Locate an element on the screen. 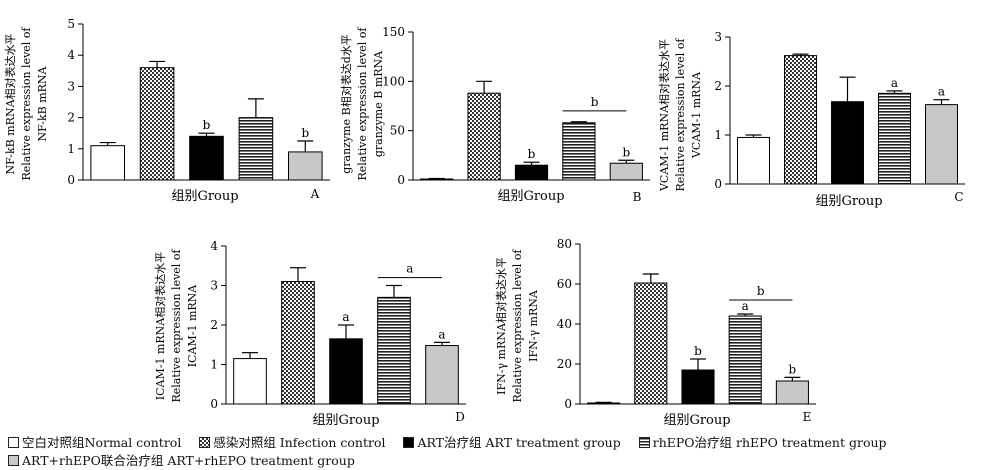 The image size is (1000, 470). panel-letter: E is located at coordinates (807, 417).